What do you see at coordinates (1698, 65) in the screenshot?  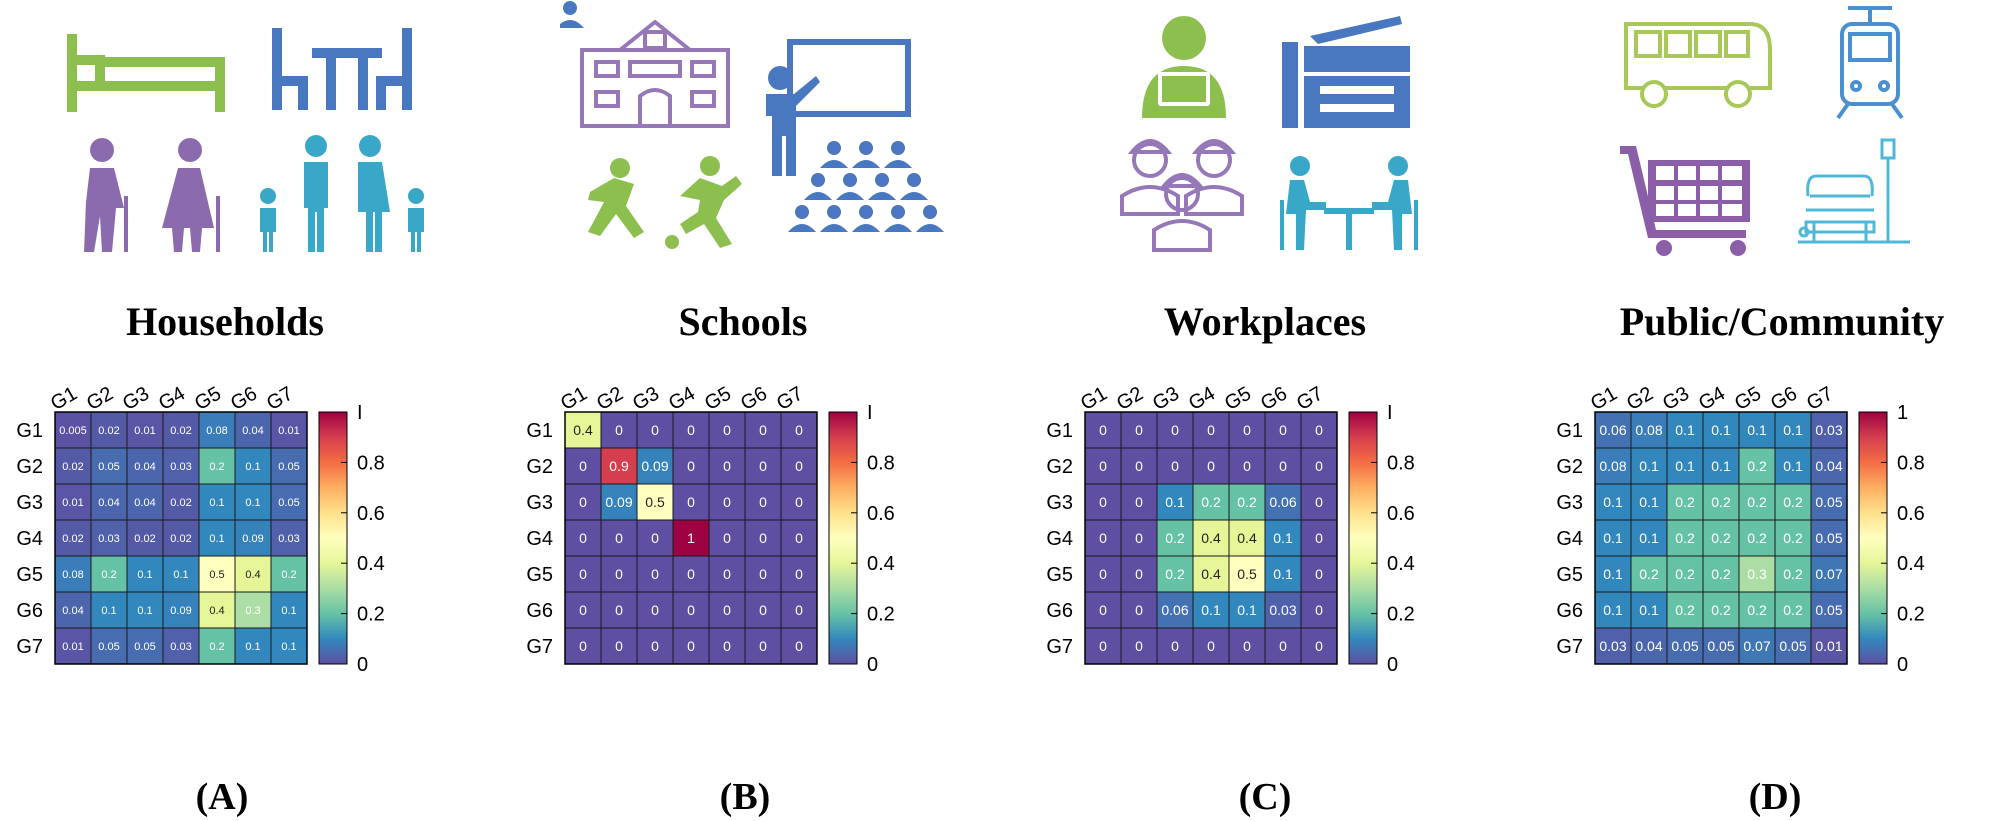 I see `bus-icon` at bounding box center [1698, 65].